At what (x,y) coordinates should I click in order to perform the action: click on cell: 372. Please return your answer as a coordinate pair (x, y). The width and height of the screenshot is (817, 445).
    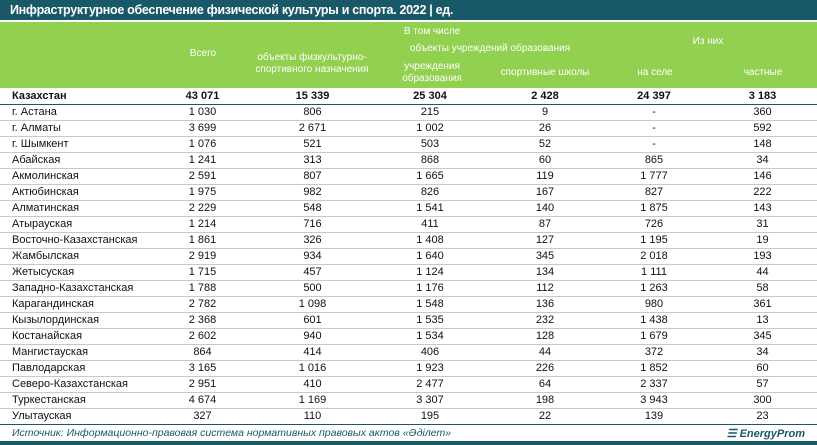
    Looking at the image, I should click on (654, 352).